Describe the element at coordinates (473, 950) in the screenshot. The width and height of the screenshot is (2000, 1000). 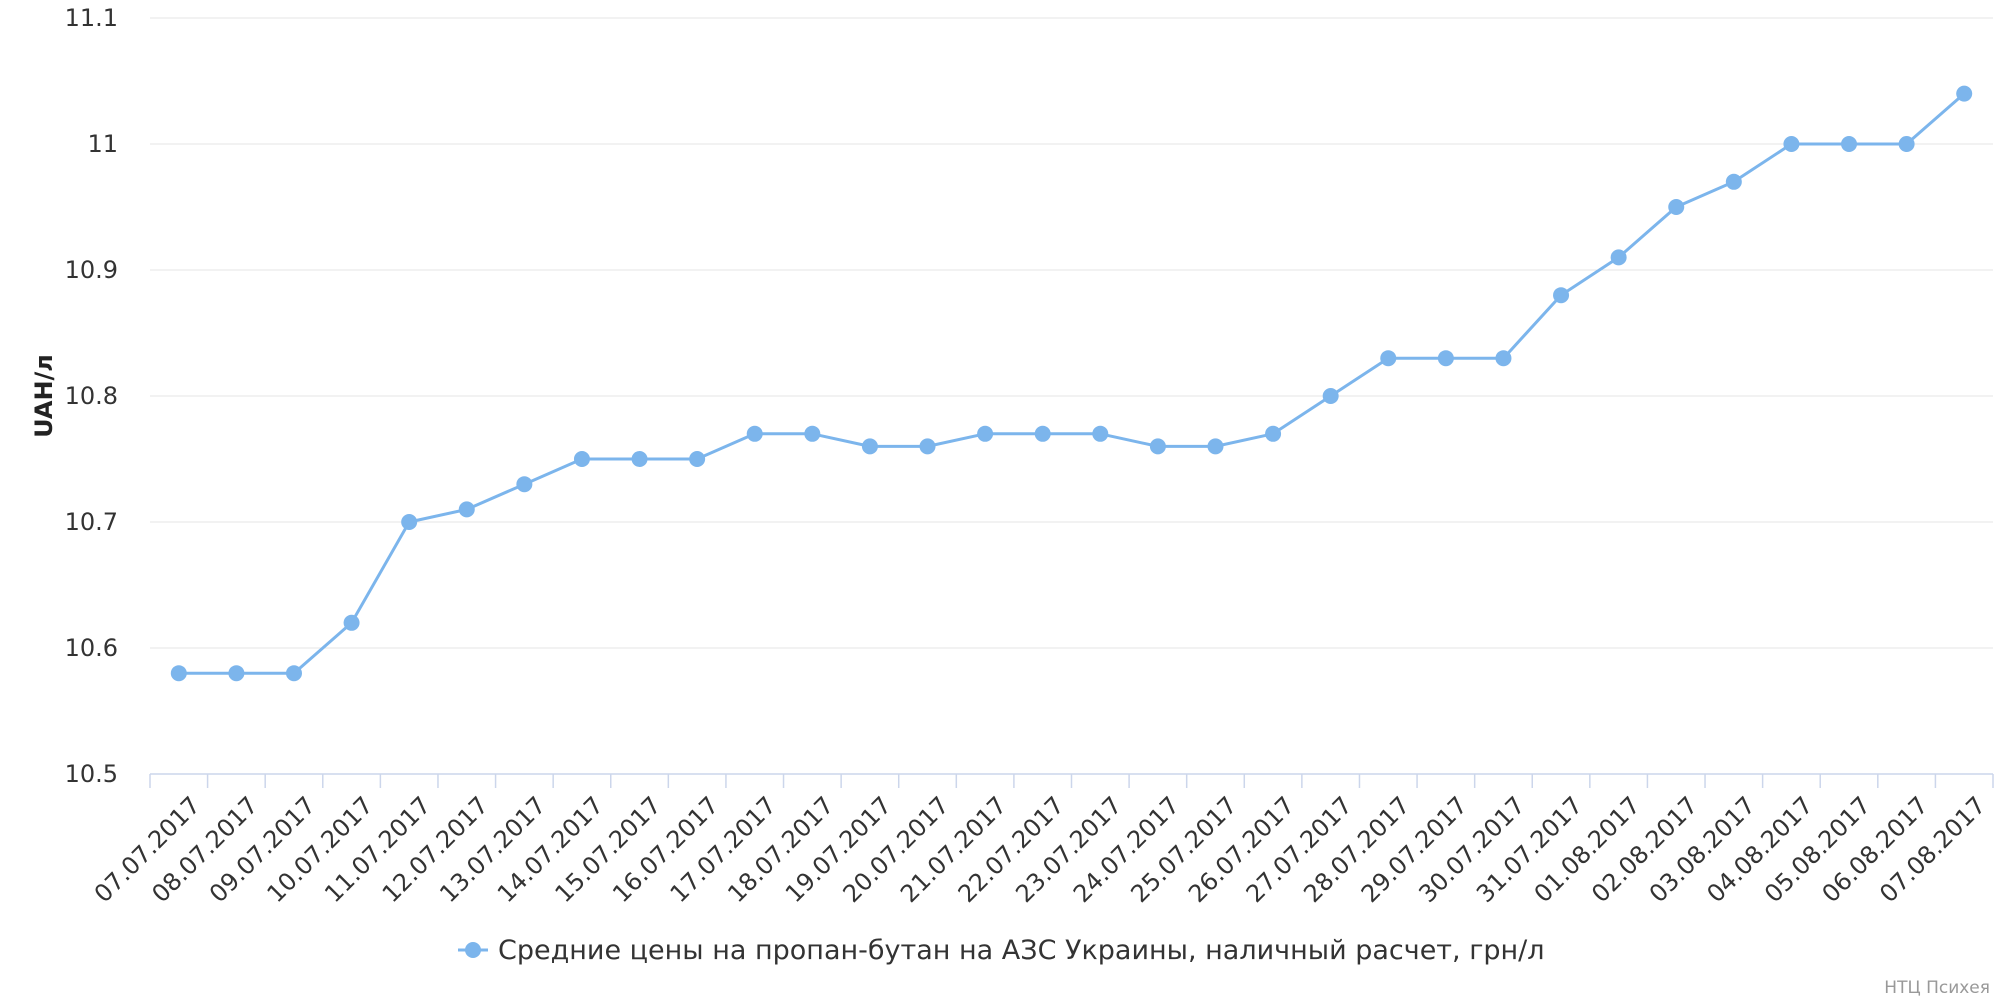
I see `legend-marker-icon` at that location.